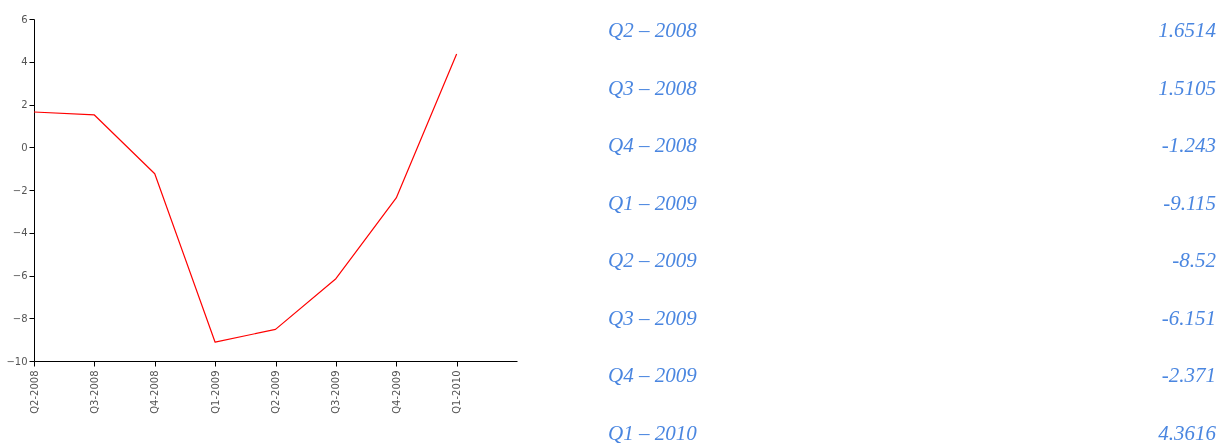 The height and width of the screenshot is (447, 1224). I want to click on data-label: -1.243, so click(1188, 146).